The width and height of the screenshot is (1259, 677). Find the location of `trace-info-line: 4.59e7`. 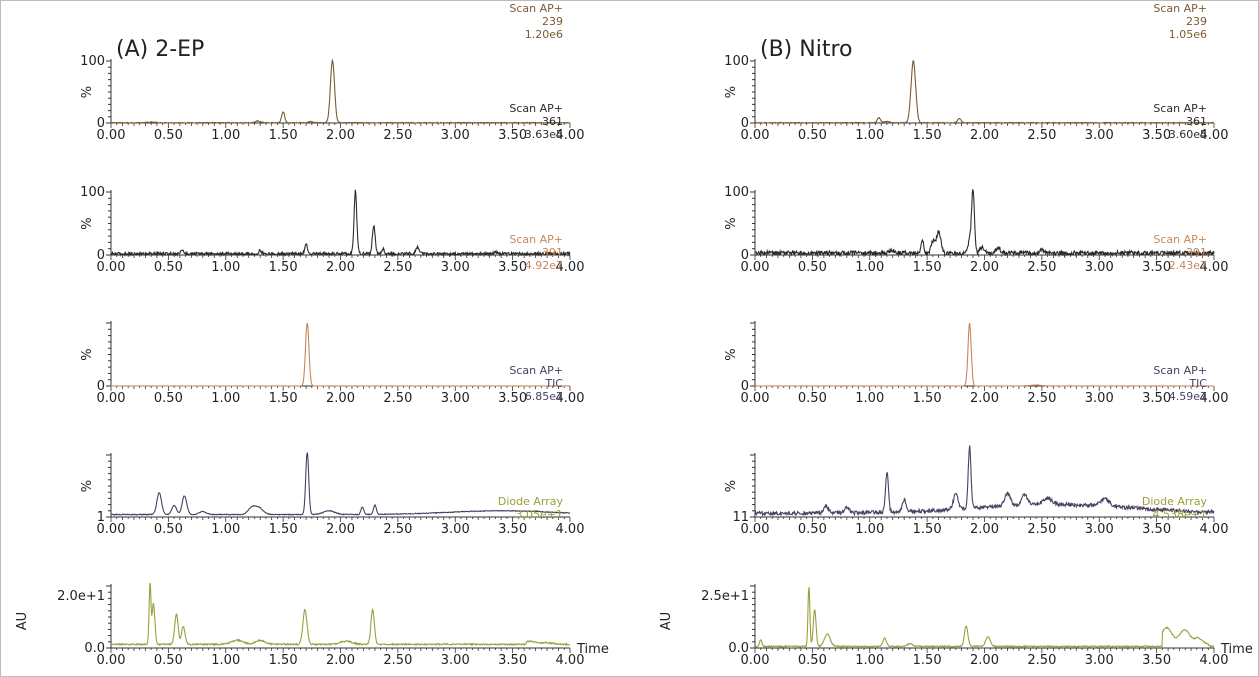

trace-info-line: 4.59e7 is located at coordinates (1188, 396).